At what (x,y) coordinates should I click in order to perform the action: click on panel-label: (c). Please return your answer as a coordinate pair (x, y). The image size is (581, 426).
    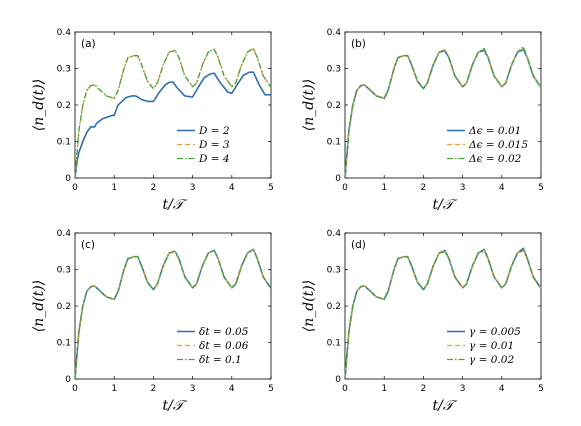
    Looking at the image, I should click on (88, 245).